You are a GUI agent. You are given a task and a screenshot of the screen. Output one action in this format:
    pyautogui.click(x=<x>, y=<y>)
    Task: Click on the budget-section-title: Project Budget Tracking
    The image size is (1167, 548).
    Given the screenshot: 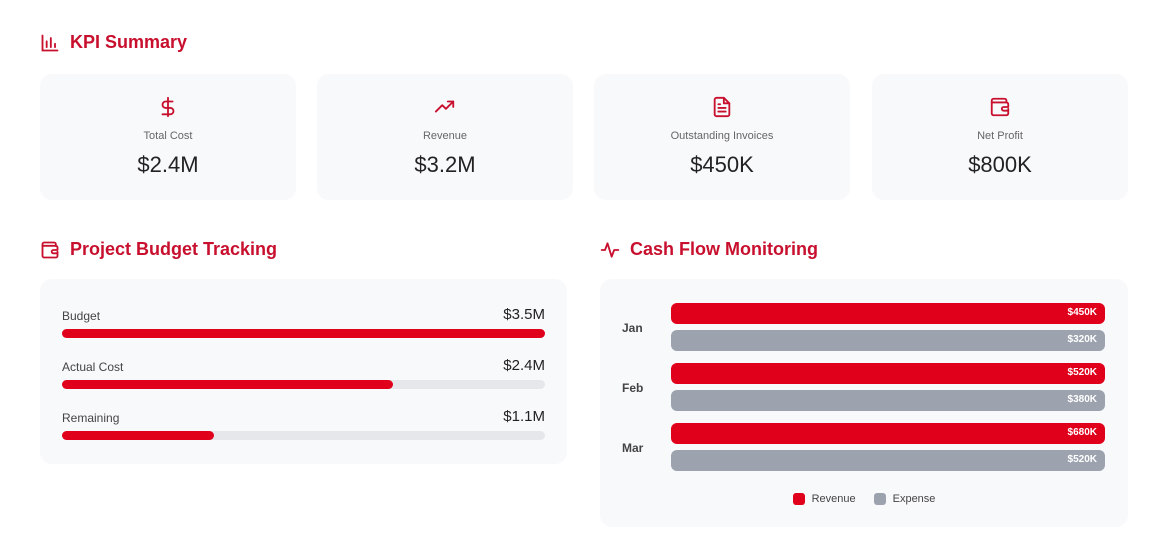 What is the action you would take?
    pyautogui.click(x=158, y=249)
    